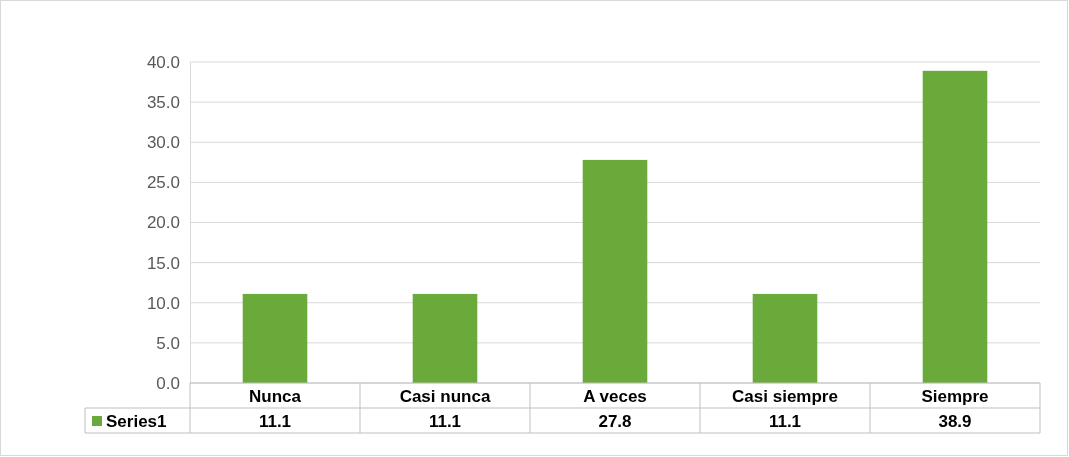 The image size is (1069, 457). I want to click on y-tick-label: 10.0, so click(163, 303).